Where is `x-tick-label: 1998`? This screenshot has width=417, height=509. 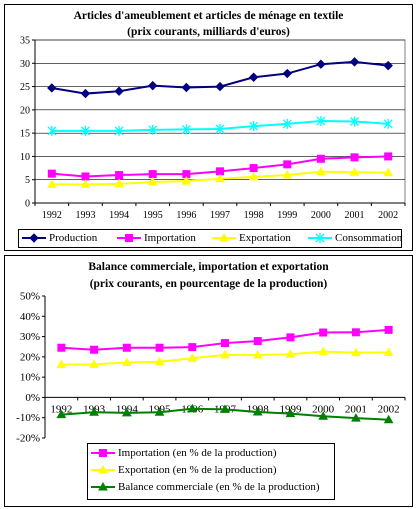
x-tick-label: 1998 is located at coordinates (254, 215).